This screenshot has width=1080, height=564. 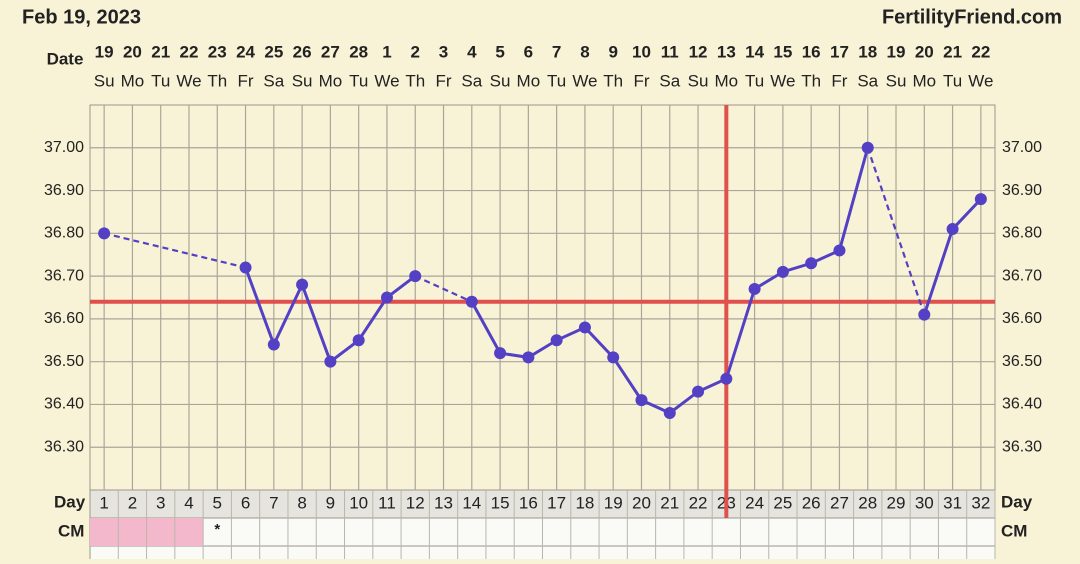 What do you see at coordinates (64, 404) in the screenshot?
I see `y-tick-label: 36.40` at bounding box center [64, 404].